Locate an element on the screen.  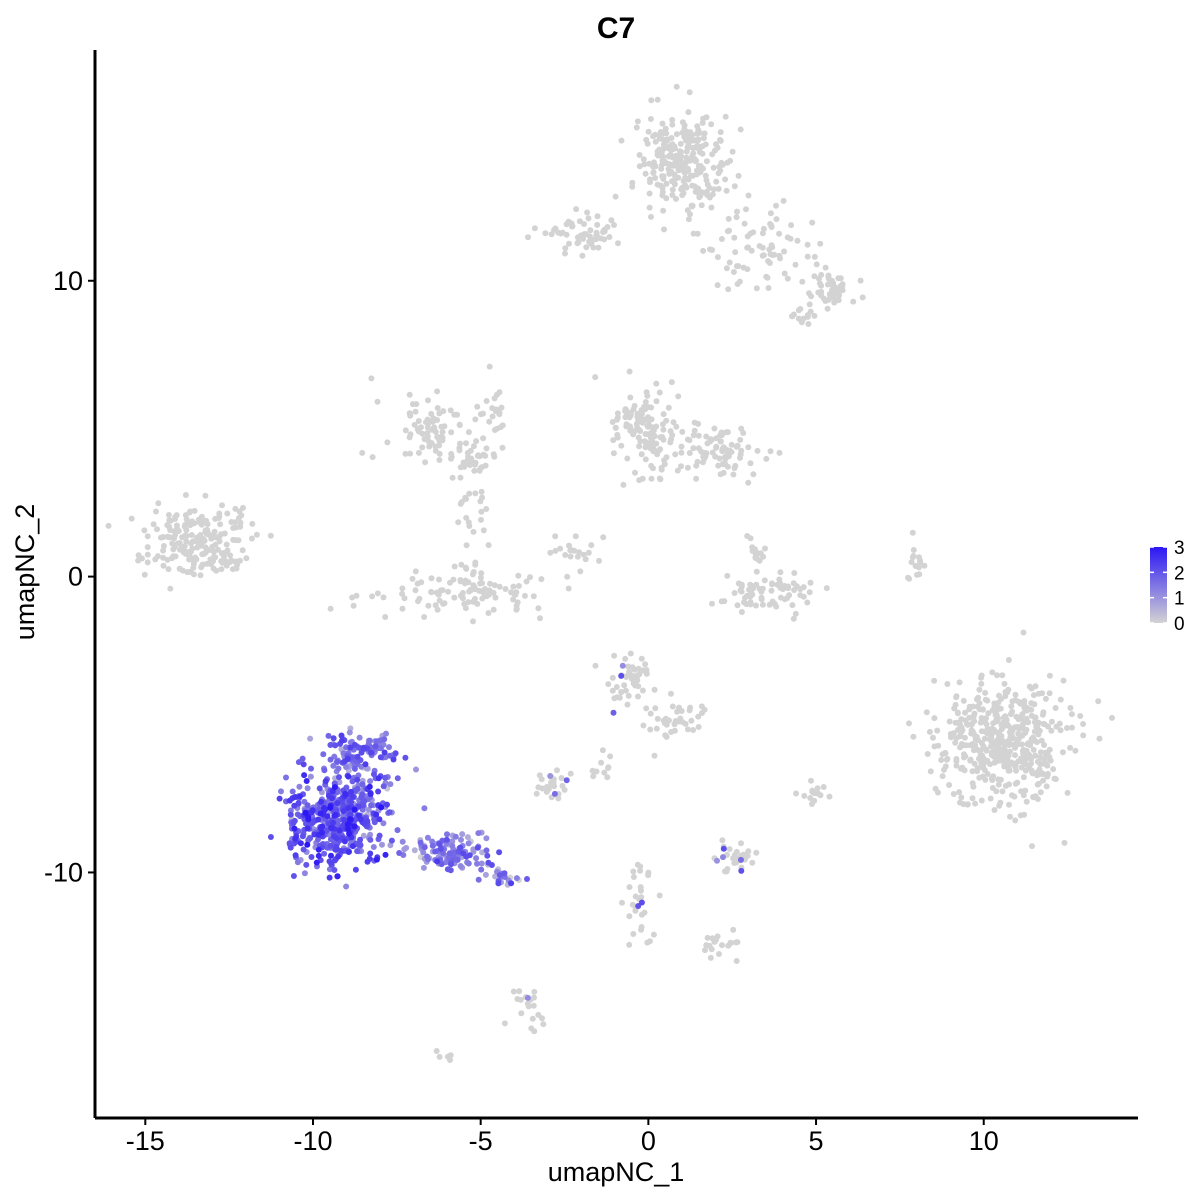
x-tick-label: -5 is located at coordinates (481, 1141).